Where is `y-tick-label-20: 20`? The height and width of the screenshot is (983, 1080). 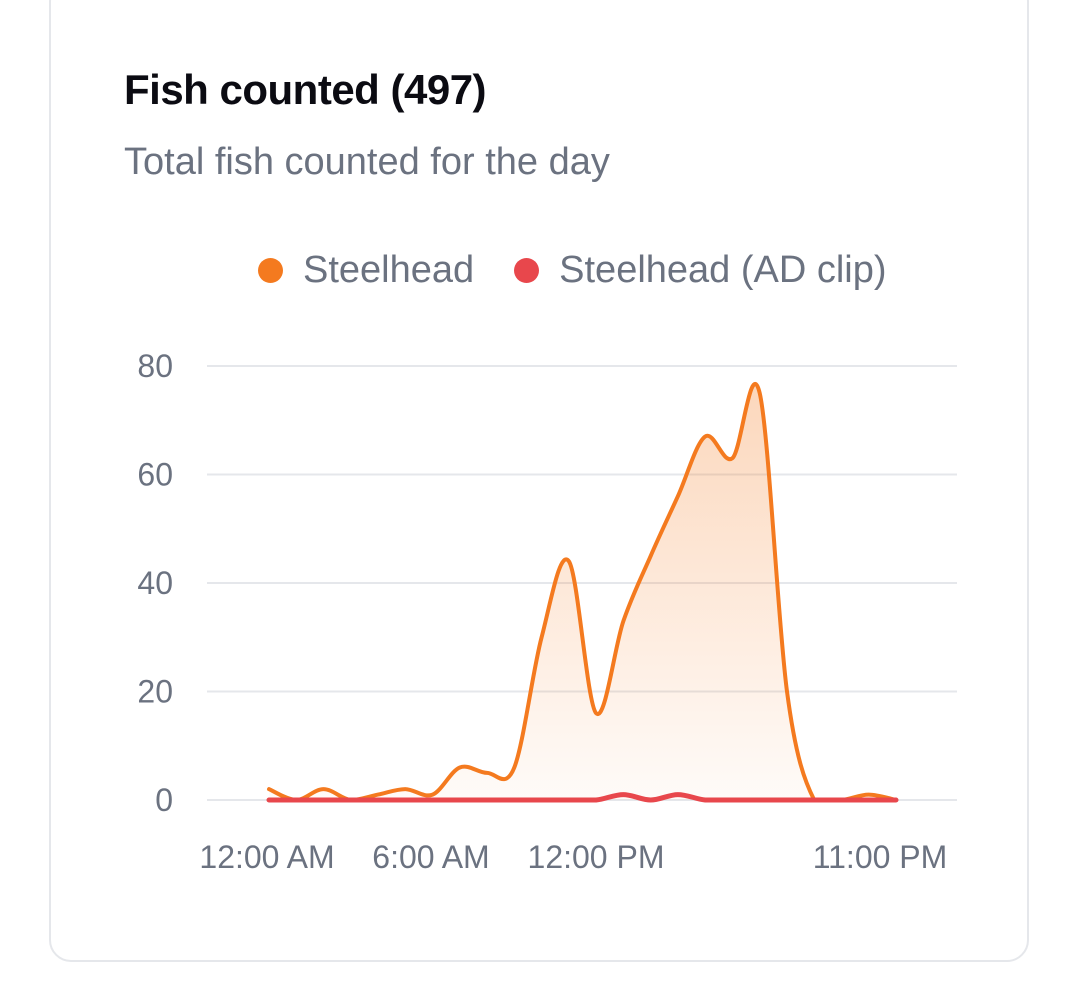
y-tick-label-20: 20 is located at coordinates (155, 692).